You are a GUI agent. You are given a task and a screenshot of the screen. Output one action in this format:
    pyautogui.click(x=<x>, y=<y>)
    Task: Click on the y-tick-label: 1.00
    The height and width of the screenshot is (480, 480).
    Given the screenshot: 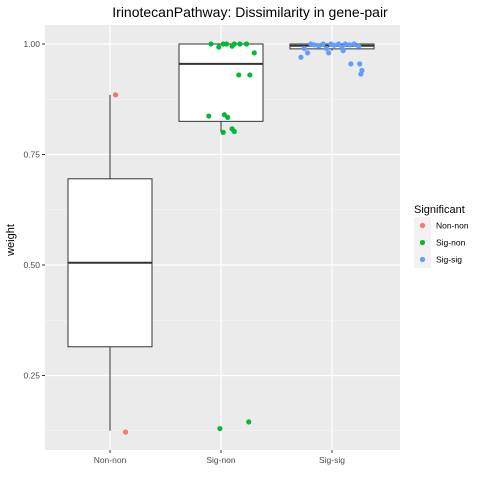 What is the action you would take?
    pyautogui.click(x=31, y=44)
    